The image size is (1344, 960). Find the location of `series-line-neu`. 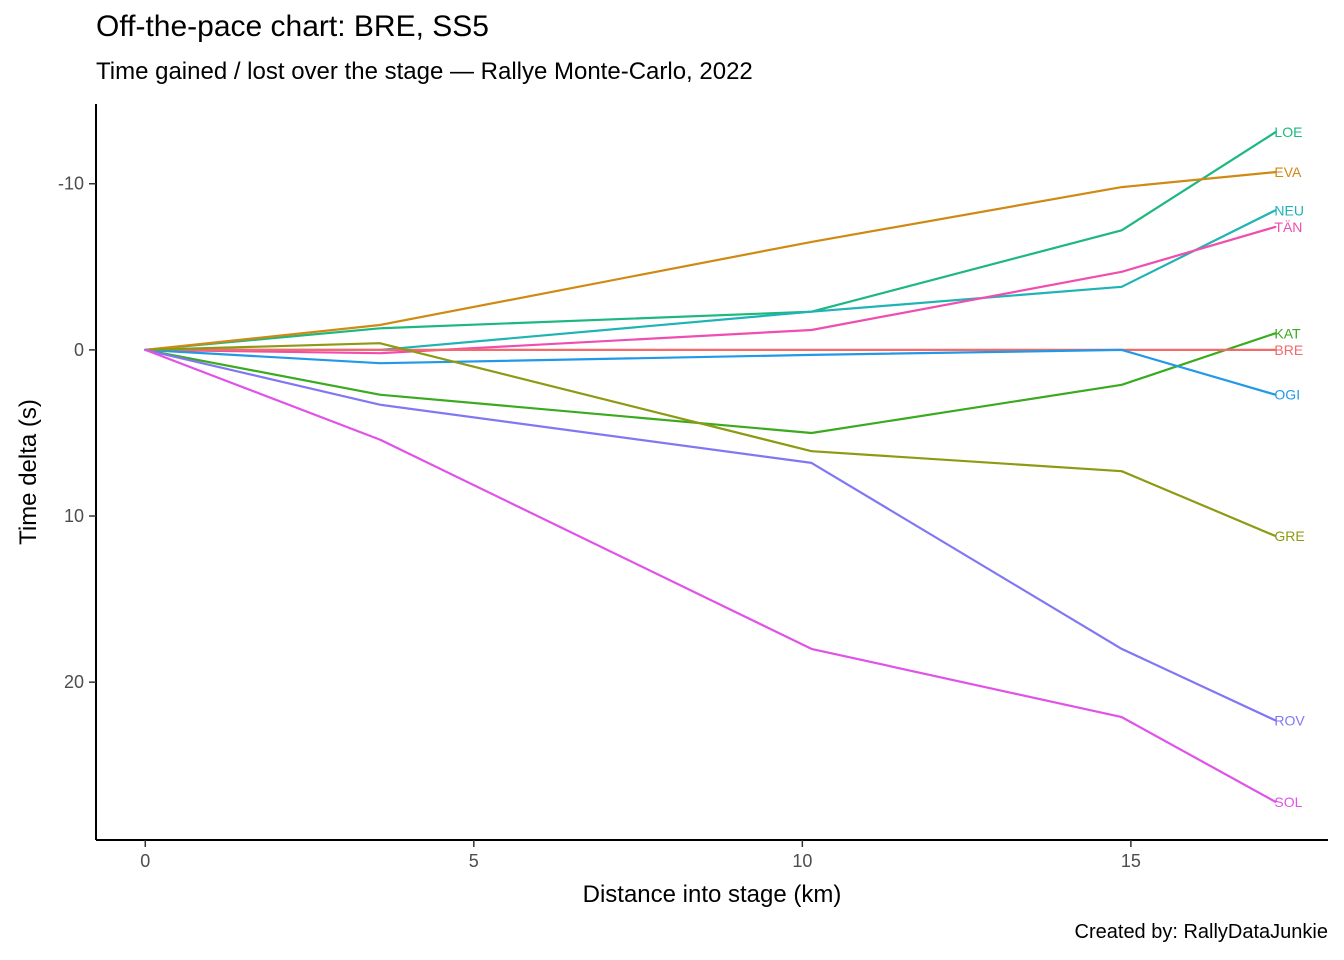

series-line-neu is located at coordinates (710, 280).